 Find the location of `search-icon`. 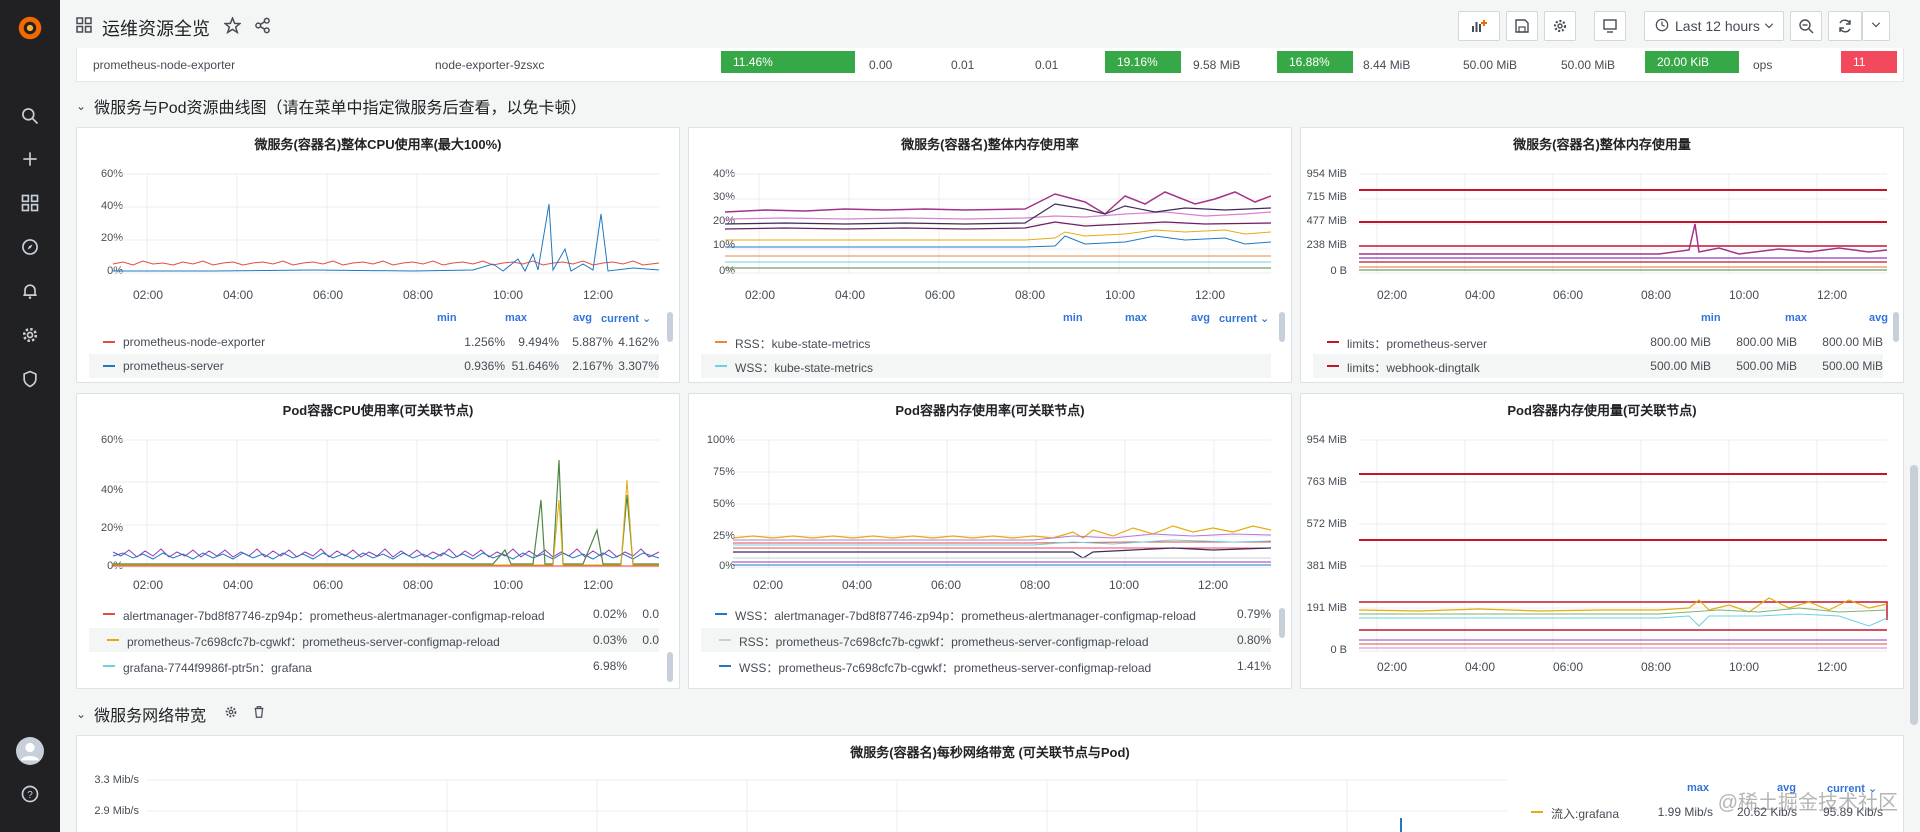

search-icon is located at coordinates (30, 116).